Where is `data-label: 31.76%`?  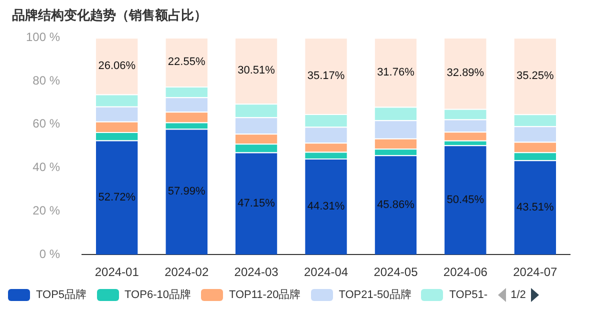
data-label: 31.76% is located at coordinates (396, 72).